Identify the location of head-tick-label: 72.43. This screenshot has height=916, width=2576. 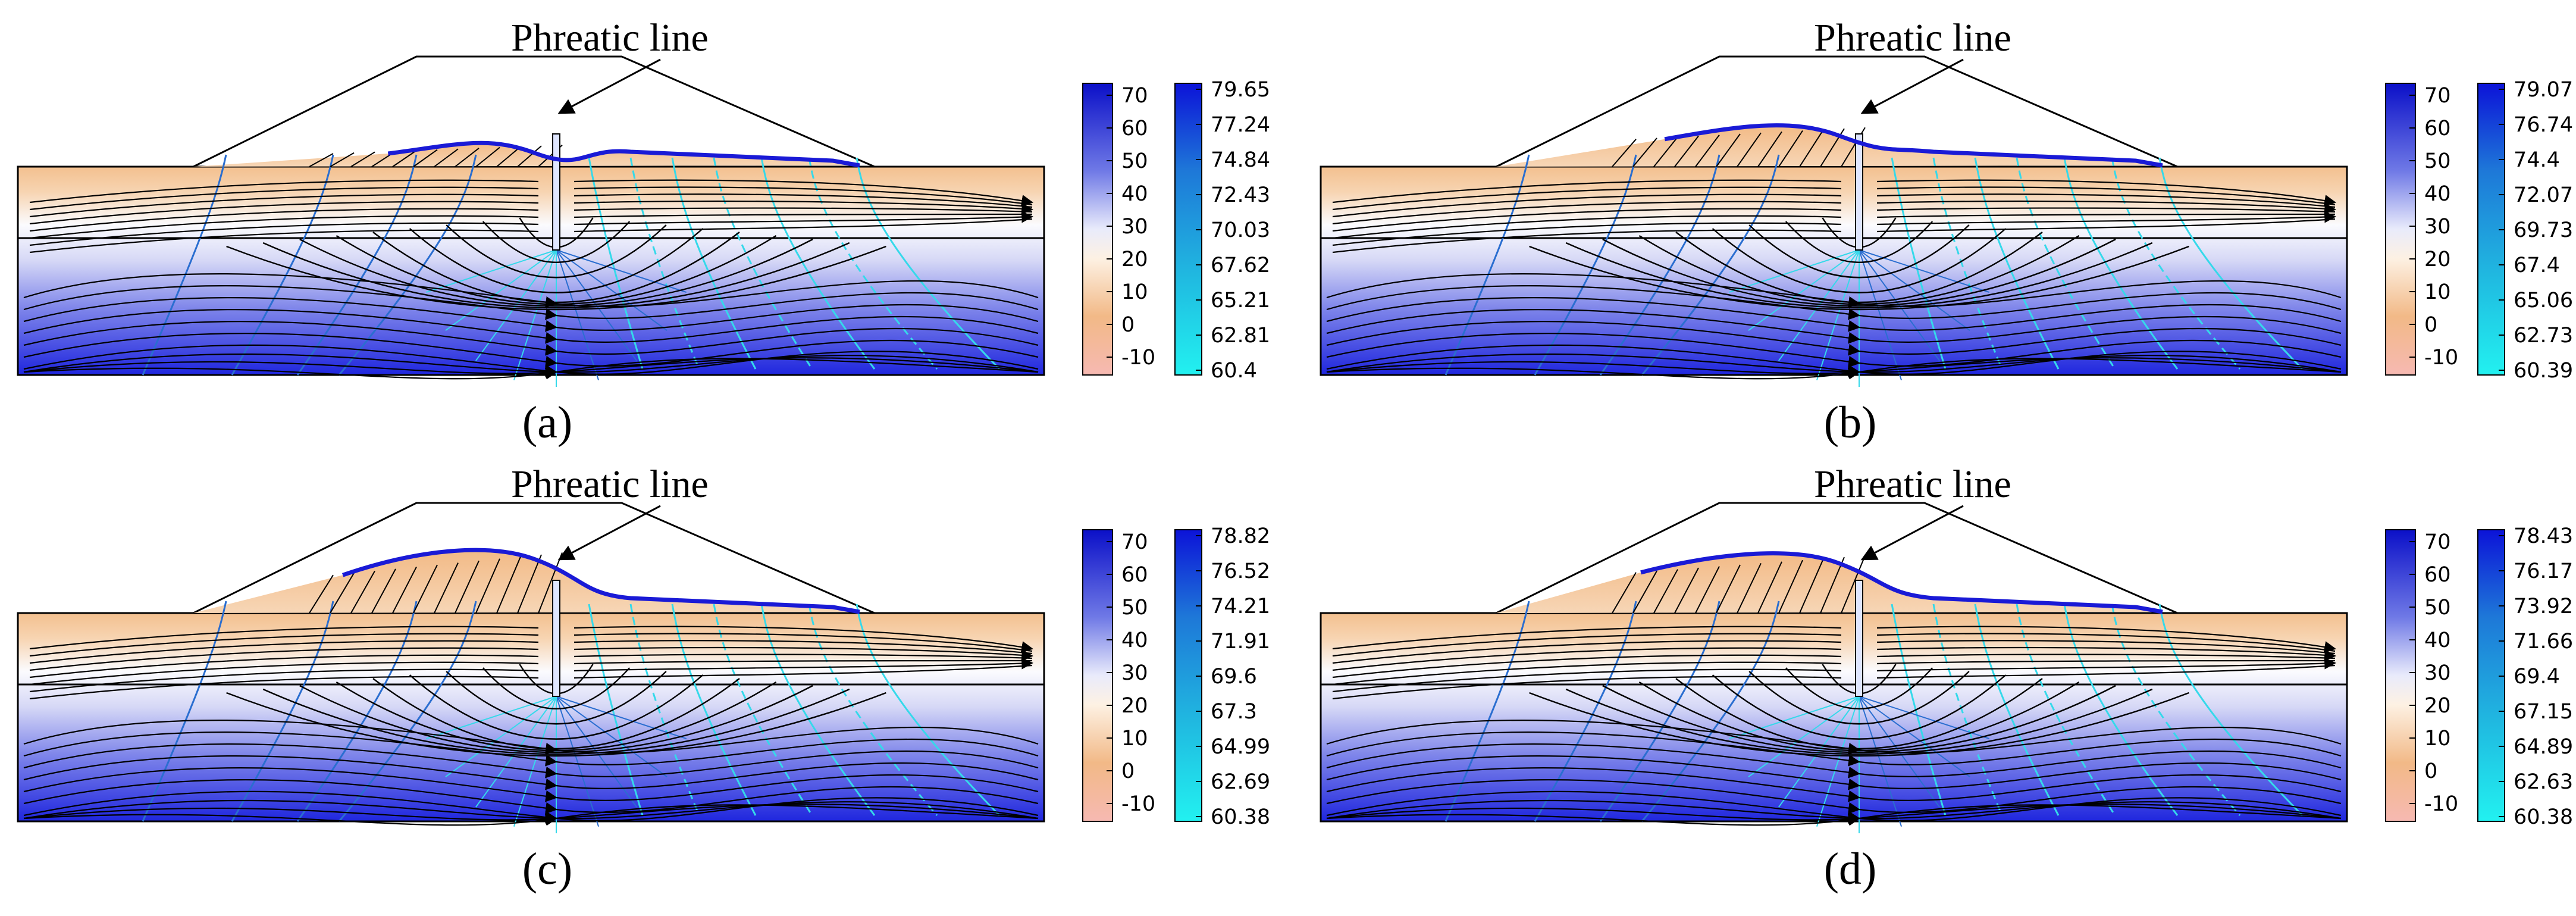
(1240, 195).